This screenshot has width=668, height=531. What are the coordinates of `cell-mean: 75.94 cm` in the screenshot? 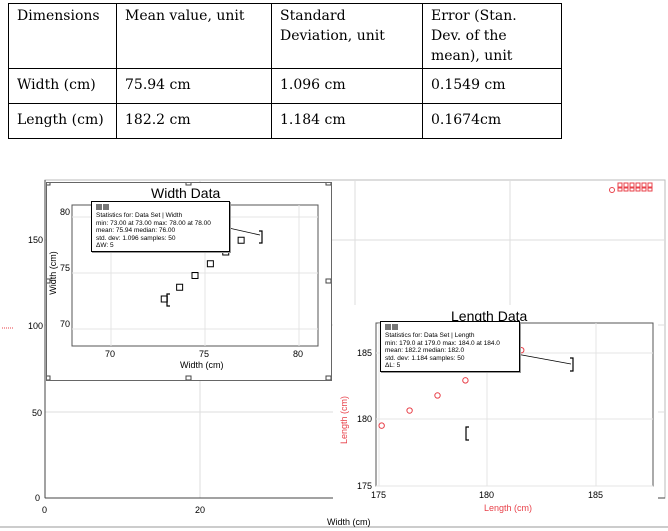 It's located at (194, 86).